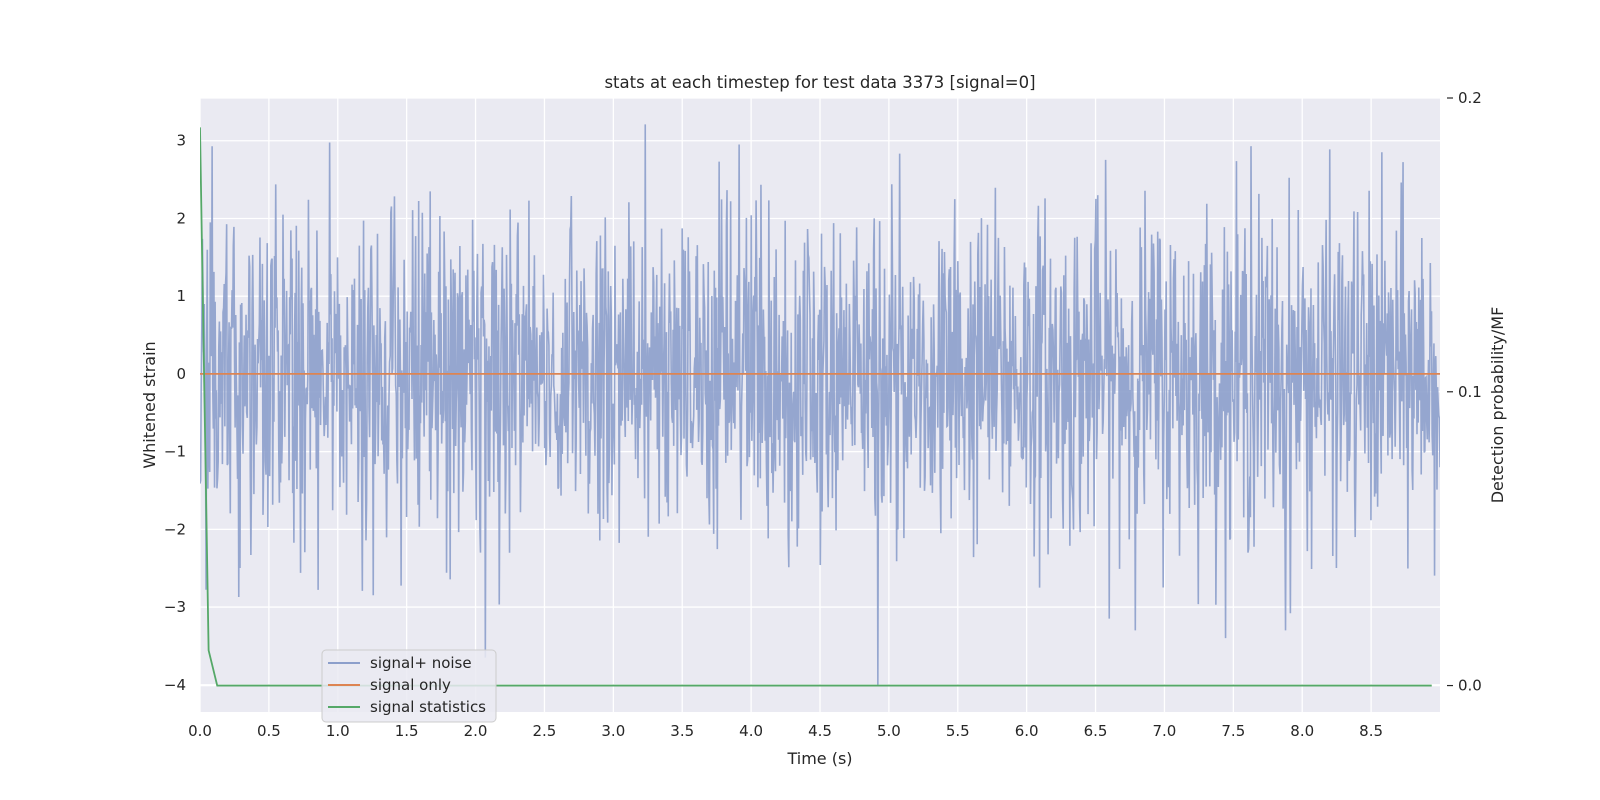 The height and width of the screenshot is (800, 1600). Describe the element at coordinates (613, 731) in the screenshot. I see `x-tick-label: 3.0` at that location.